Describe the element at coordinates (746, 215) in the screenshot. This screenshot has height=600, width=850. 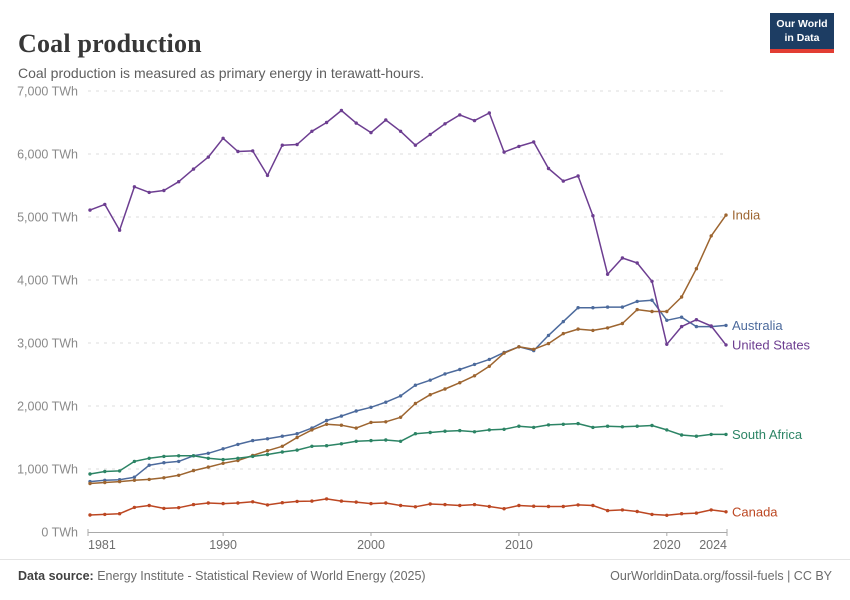
I see `series-label-india: India` at that location.